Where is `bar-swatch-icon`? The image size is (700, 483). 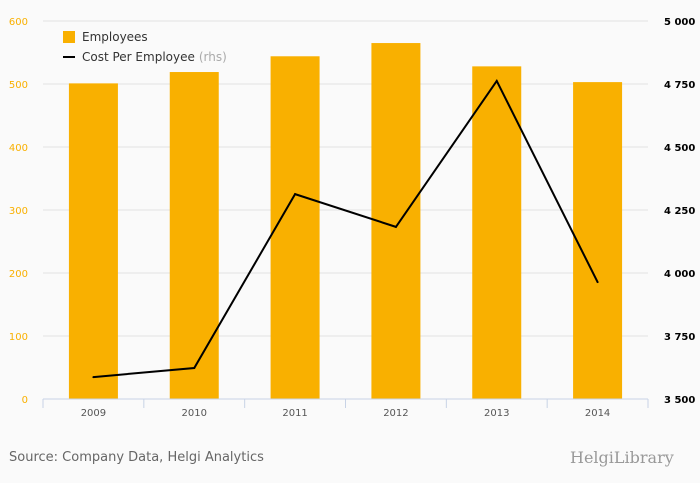
bar-swatch-icon is located at coordinates (69, 37).